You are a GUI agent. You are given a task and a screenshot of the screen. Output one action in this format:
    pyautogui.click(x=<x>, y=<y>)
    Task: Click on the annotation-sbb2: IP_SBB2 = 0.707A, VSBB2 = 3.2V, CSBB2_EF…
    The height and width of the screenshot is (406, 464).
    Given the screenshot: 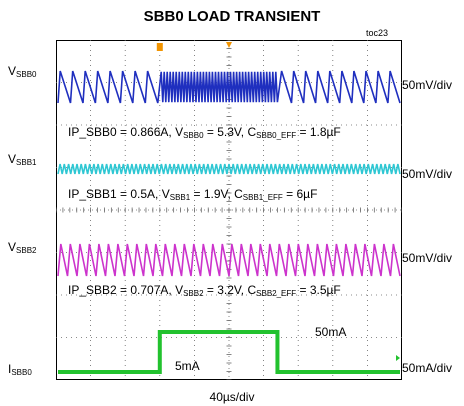 What is the action you would take?
    pyautogui.click(x=204, y=290)
    